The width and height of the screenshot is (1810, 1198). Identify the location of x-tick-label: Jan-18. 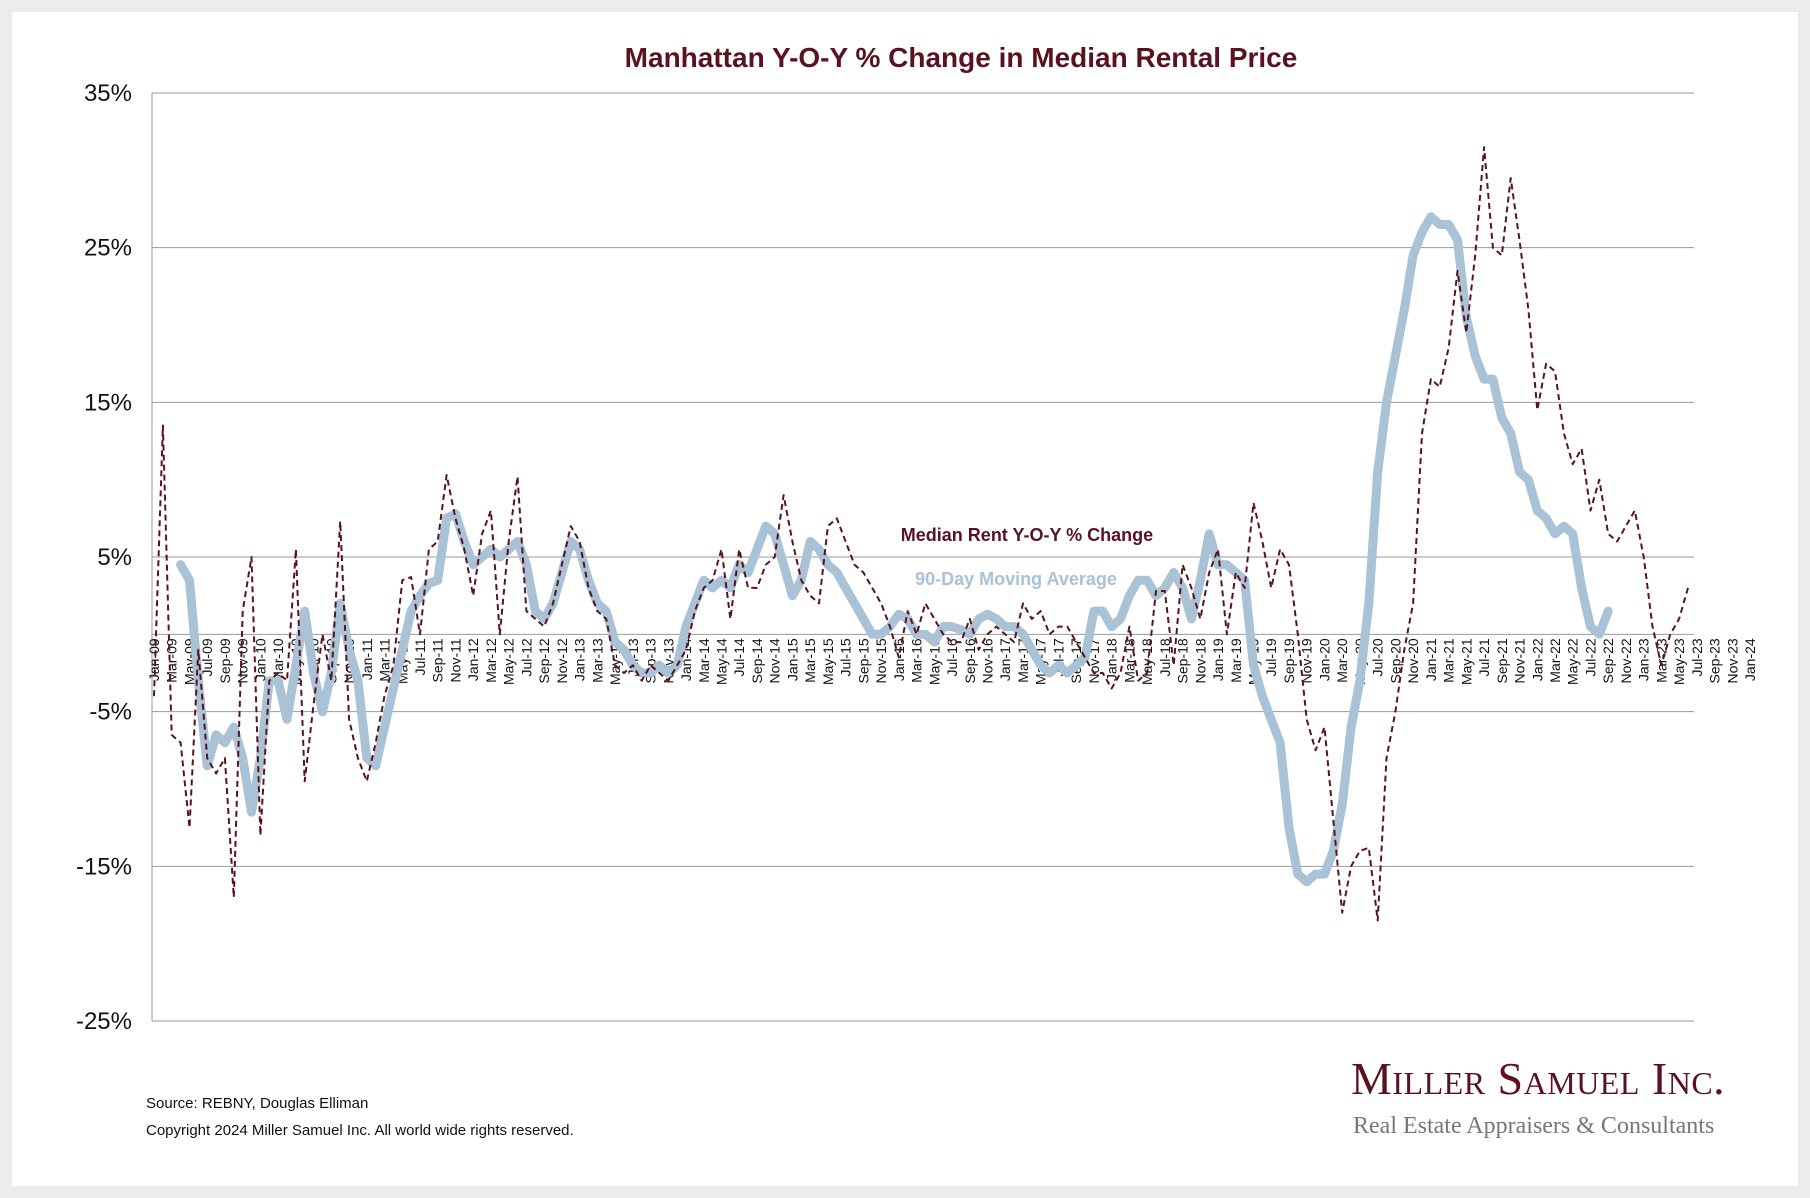
(1112, 659).